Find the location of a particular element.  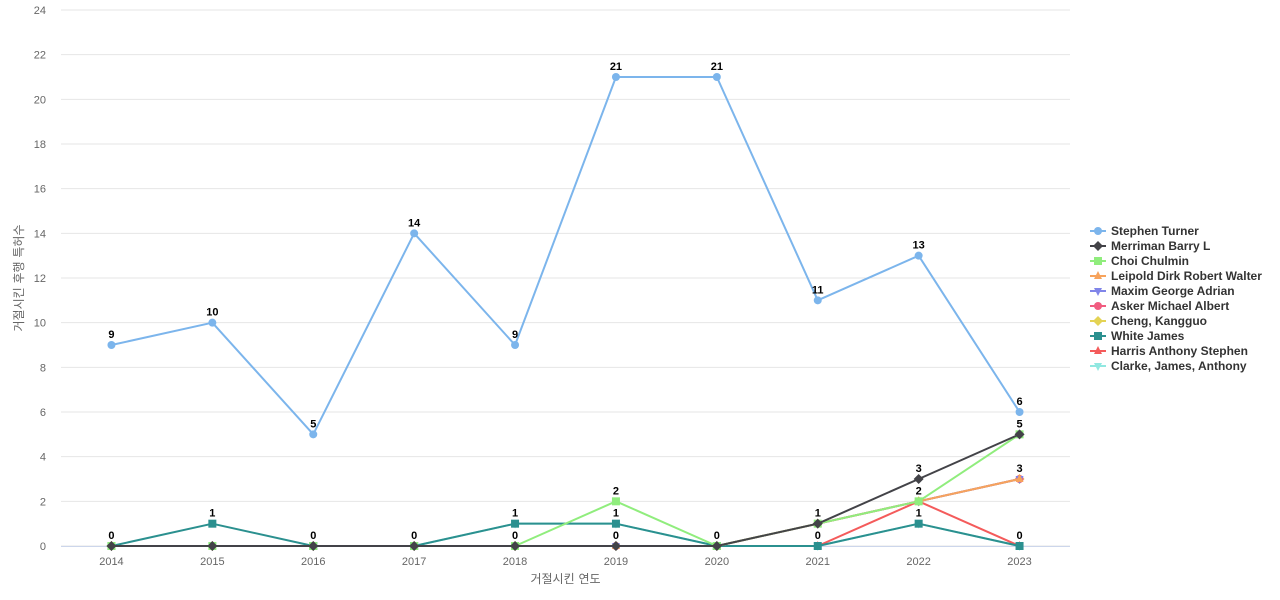

y-tick-label: 4 is located at coordinates (43, 458).